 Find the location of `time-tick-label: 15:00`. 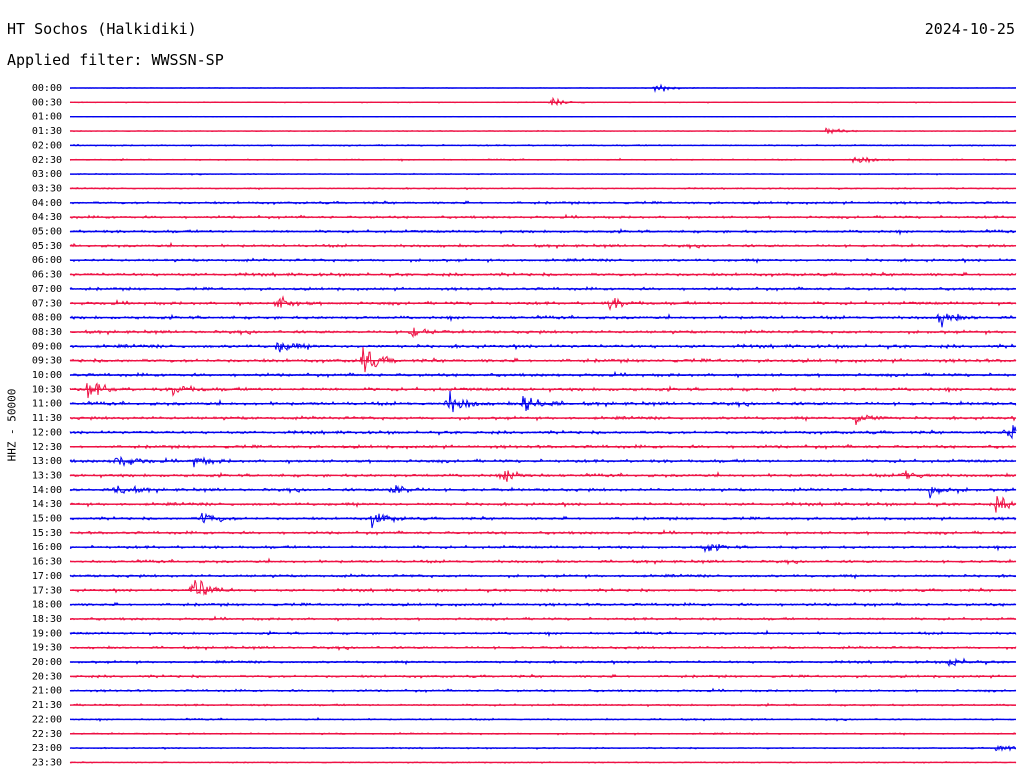

time-tick-label: 15:00 is located at coordinates (47, 519).